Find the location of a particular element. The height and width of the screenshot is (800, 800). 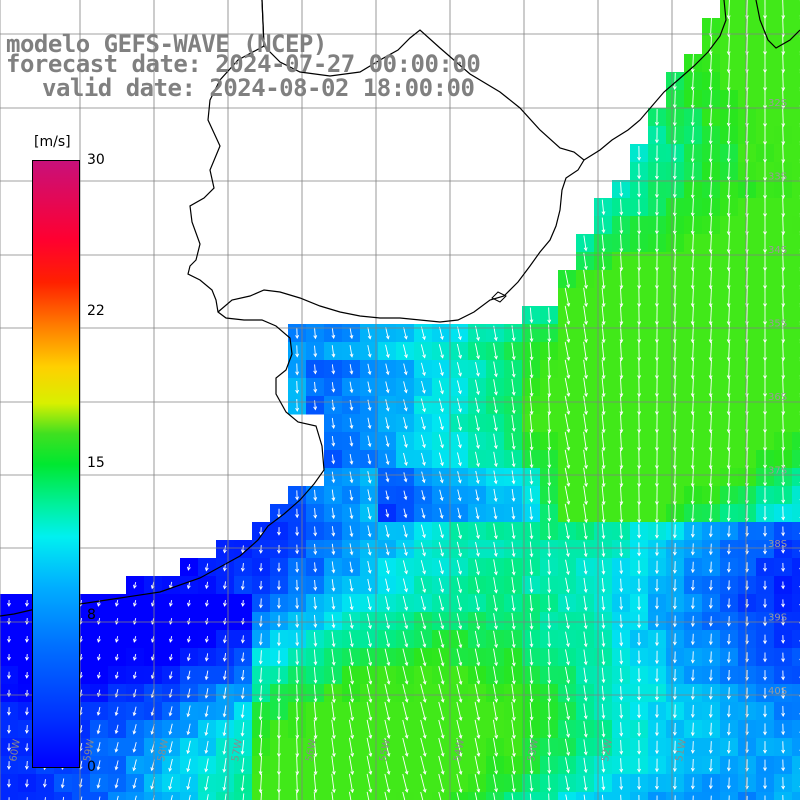

lat-label: 34S is located at coordinates (777, 250).